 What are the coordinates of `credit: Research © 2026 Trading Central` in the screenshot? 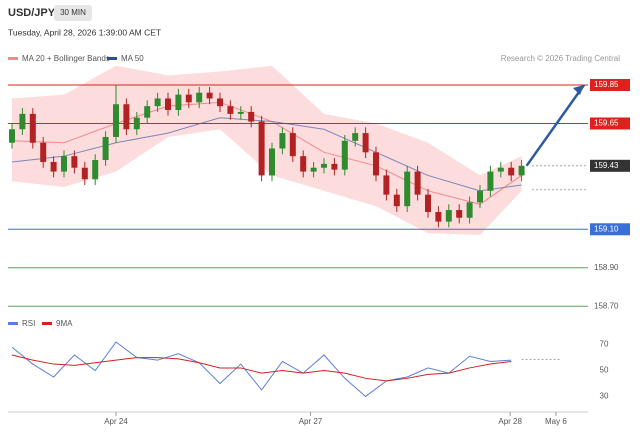 It's located at (561, 58).